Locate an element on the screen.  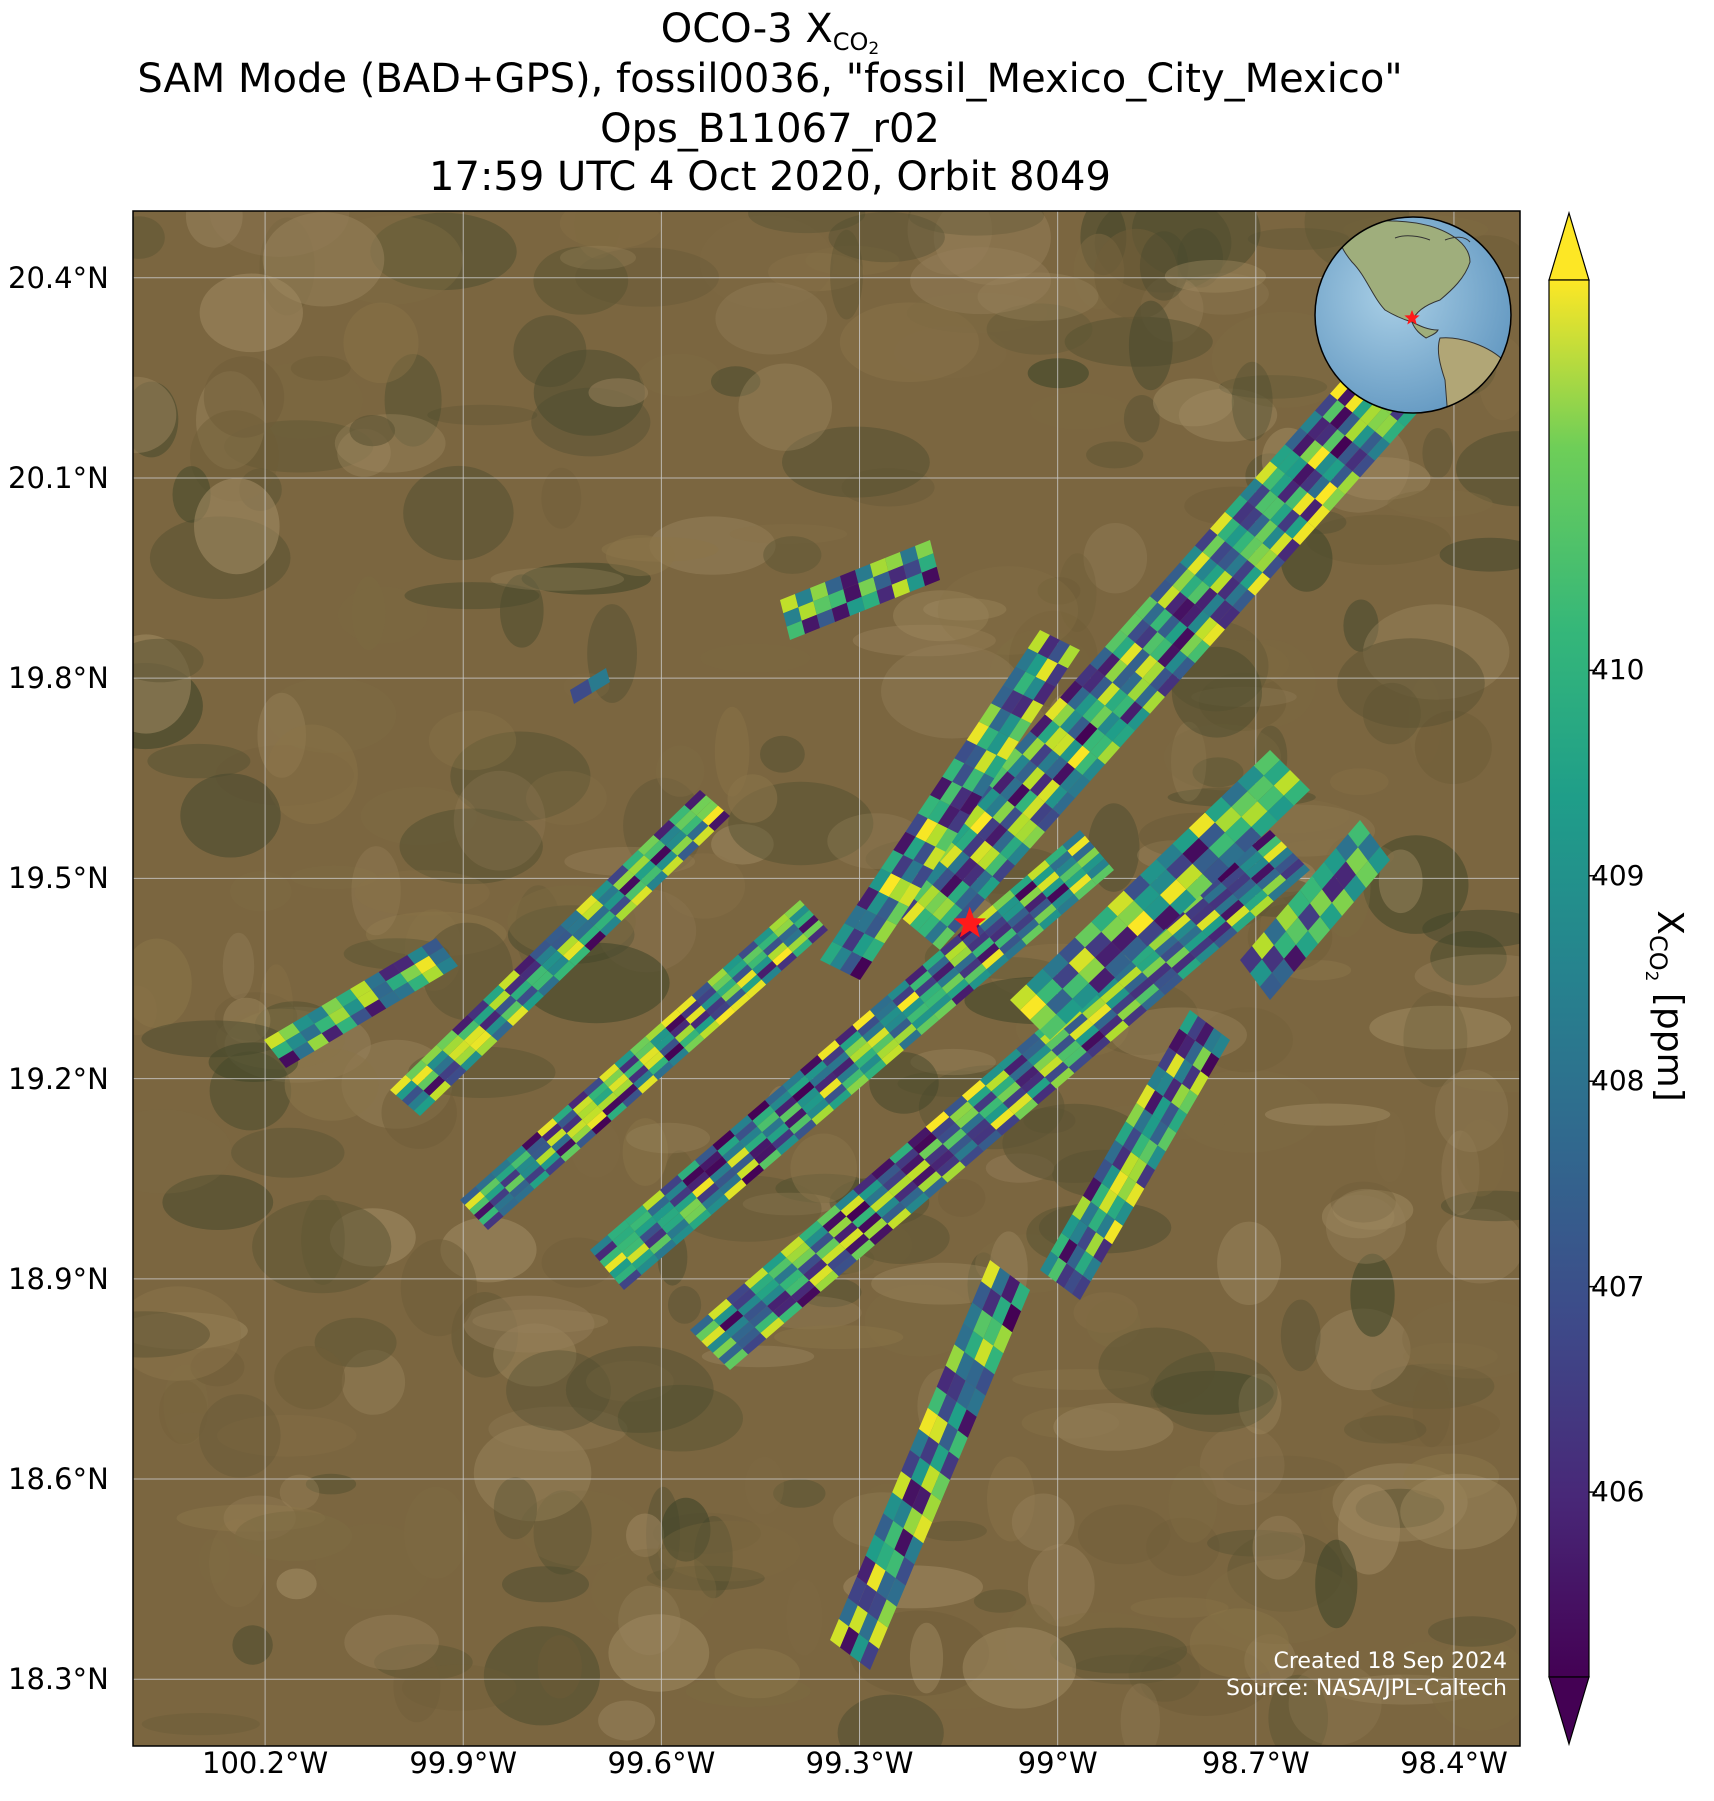
lon-tick-label: 99.9°W is located at coordinates (463, 1763).